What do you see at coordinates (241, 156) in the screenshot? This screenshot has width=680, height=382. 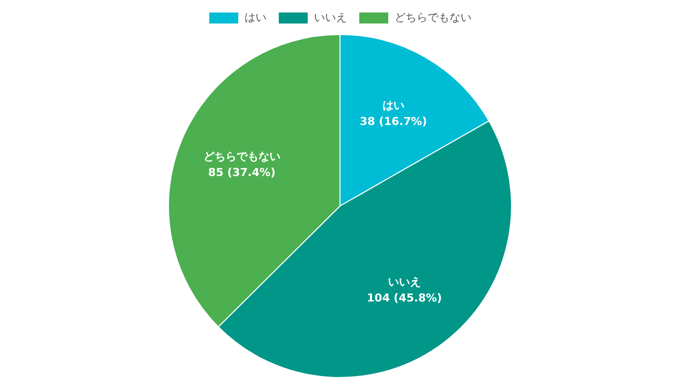 I see `slice-label: どちらでもない` at bounding box center [241, 156].